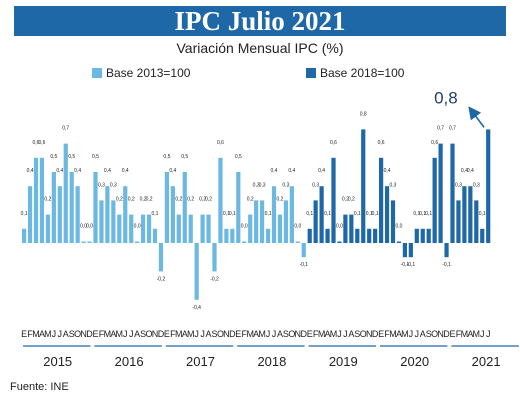  What do you see at coordinates (280, 334) in the screenshot?
I see `month-label-2018-8: A` at bounding box center [280, 334].